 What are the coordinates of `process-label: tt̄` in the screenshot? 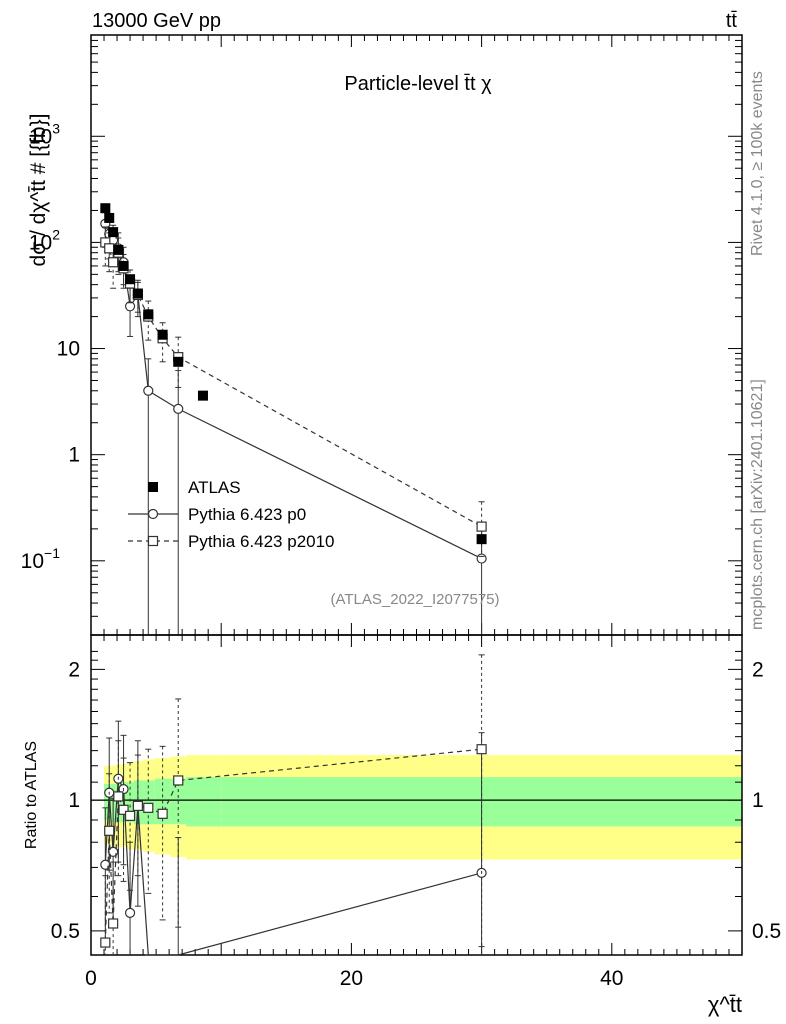 It's located at (732, 21).